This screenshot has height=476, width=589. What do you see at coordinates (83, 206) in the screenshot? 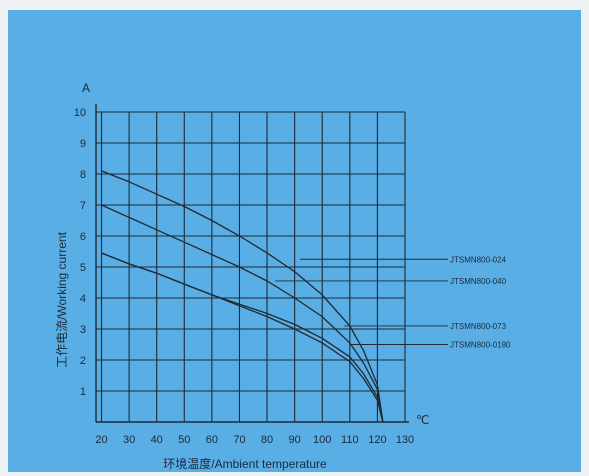
I see `y-tick-label-7: 7` at bounding box center [83, 206].